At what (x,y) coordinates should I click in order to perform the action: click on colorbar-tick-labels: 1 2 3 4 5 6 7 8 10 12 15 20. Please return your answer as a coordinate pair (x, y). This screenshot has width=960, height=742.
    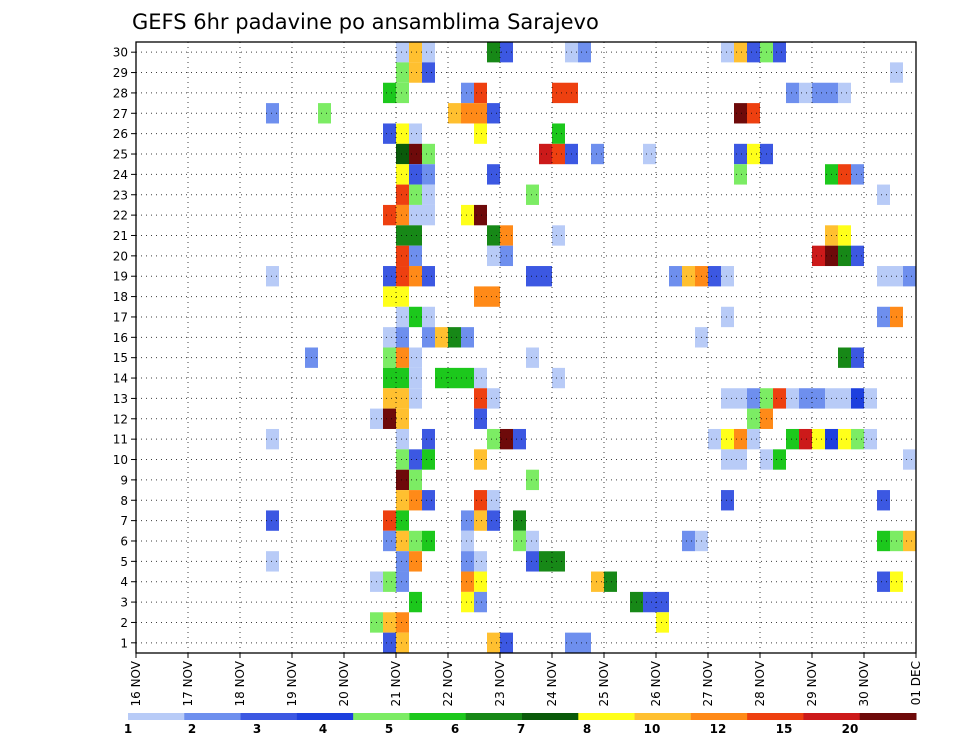
    Looking at the image, I should click on (491, 729).